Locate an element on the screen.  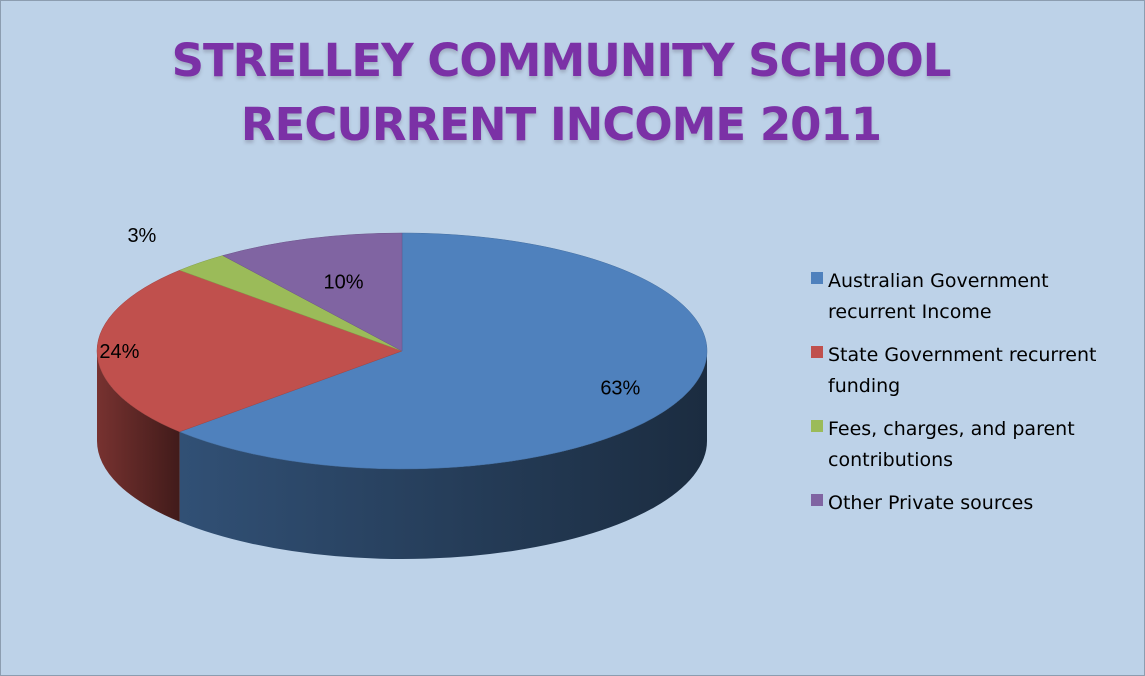
data-label-2: 3% is located at coordinates (141, 236).